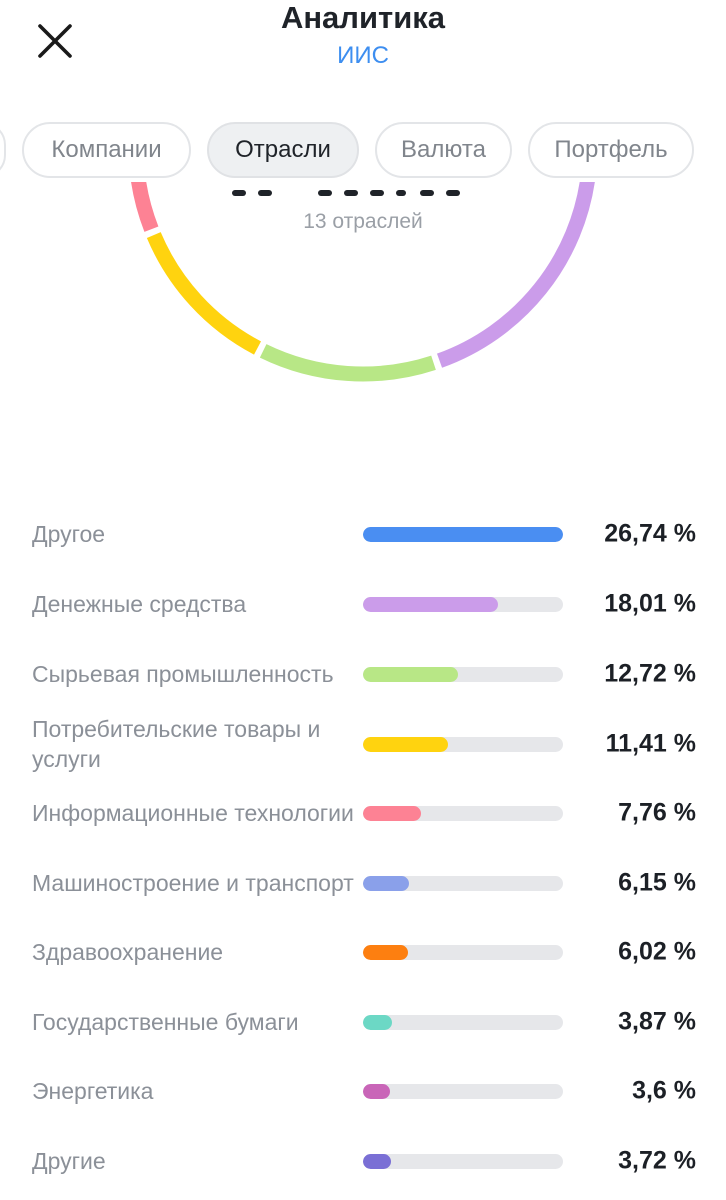 Image resolution: width=726 pixels, height=1200 pixels. I want to click on list-item: Информационные технологии 7,76 %, so click(363, 813).